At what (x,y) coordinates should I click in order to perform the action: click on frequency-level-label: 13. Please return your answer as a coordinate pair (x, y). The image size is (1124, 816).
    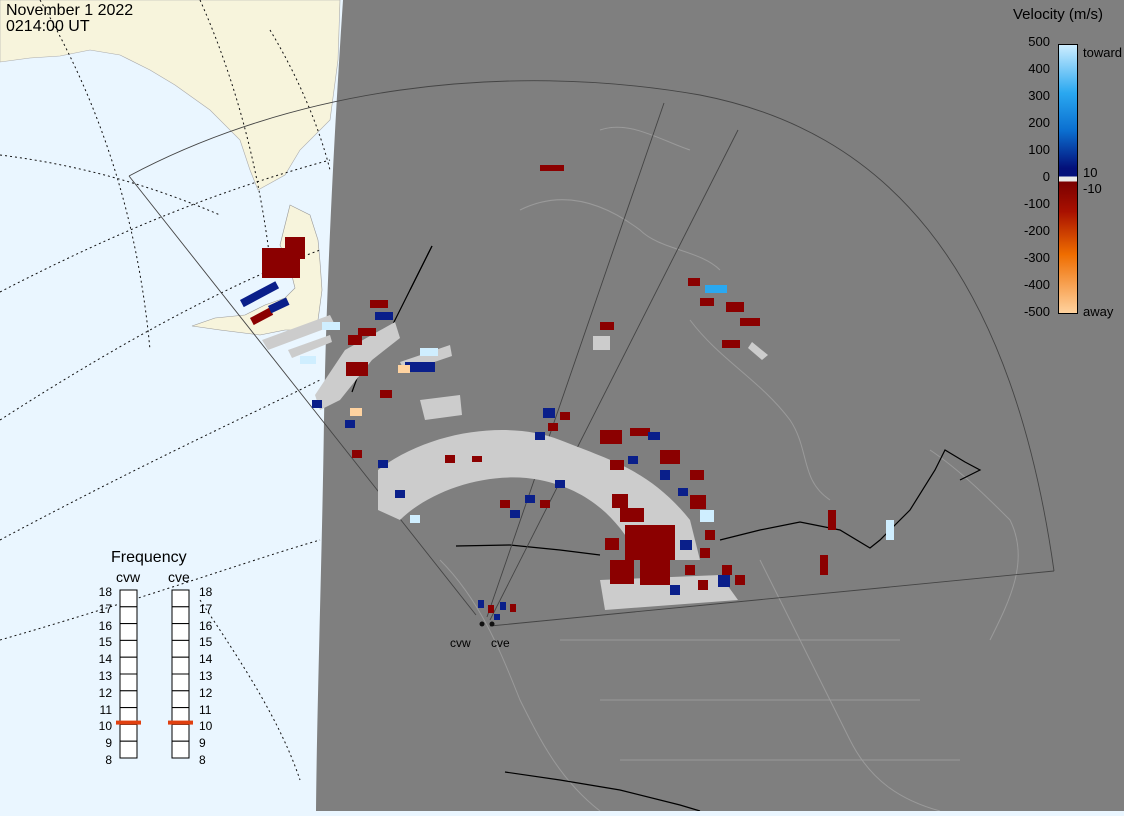
    Looking at the image, I should click on (206, 676).